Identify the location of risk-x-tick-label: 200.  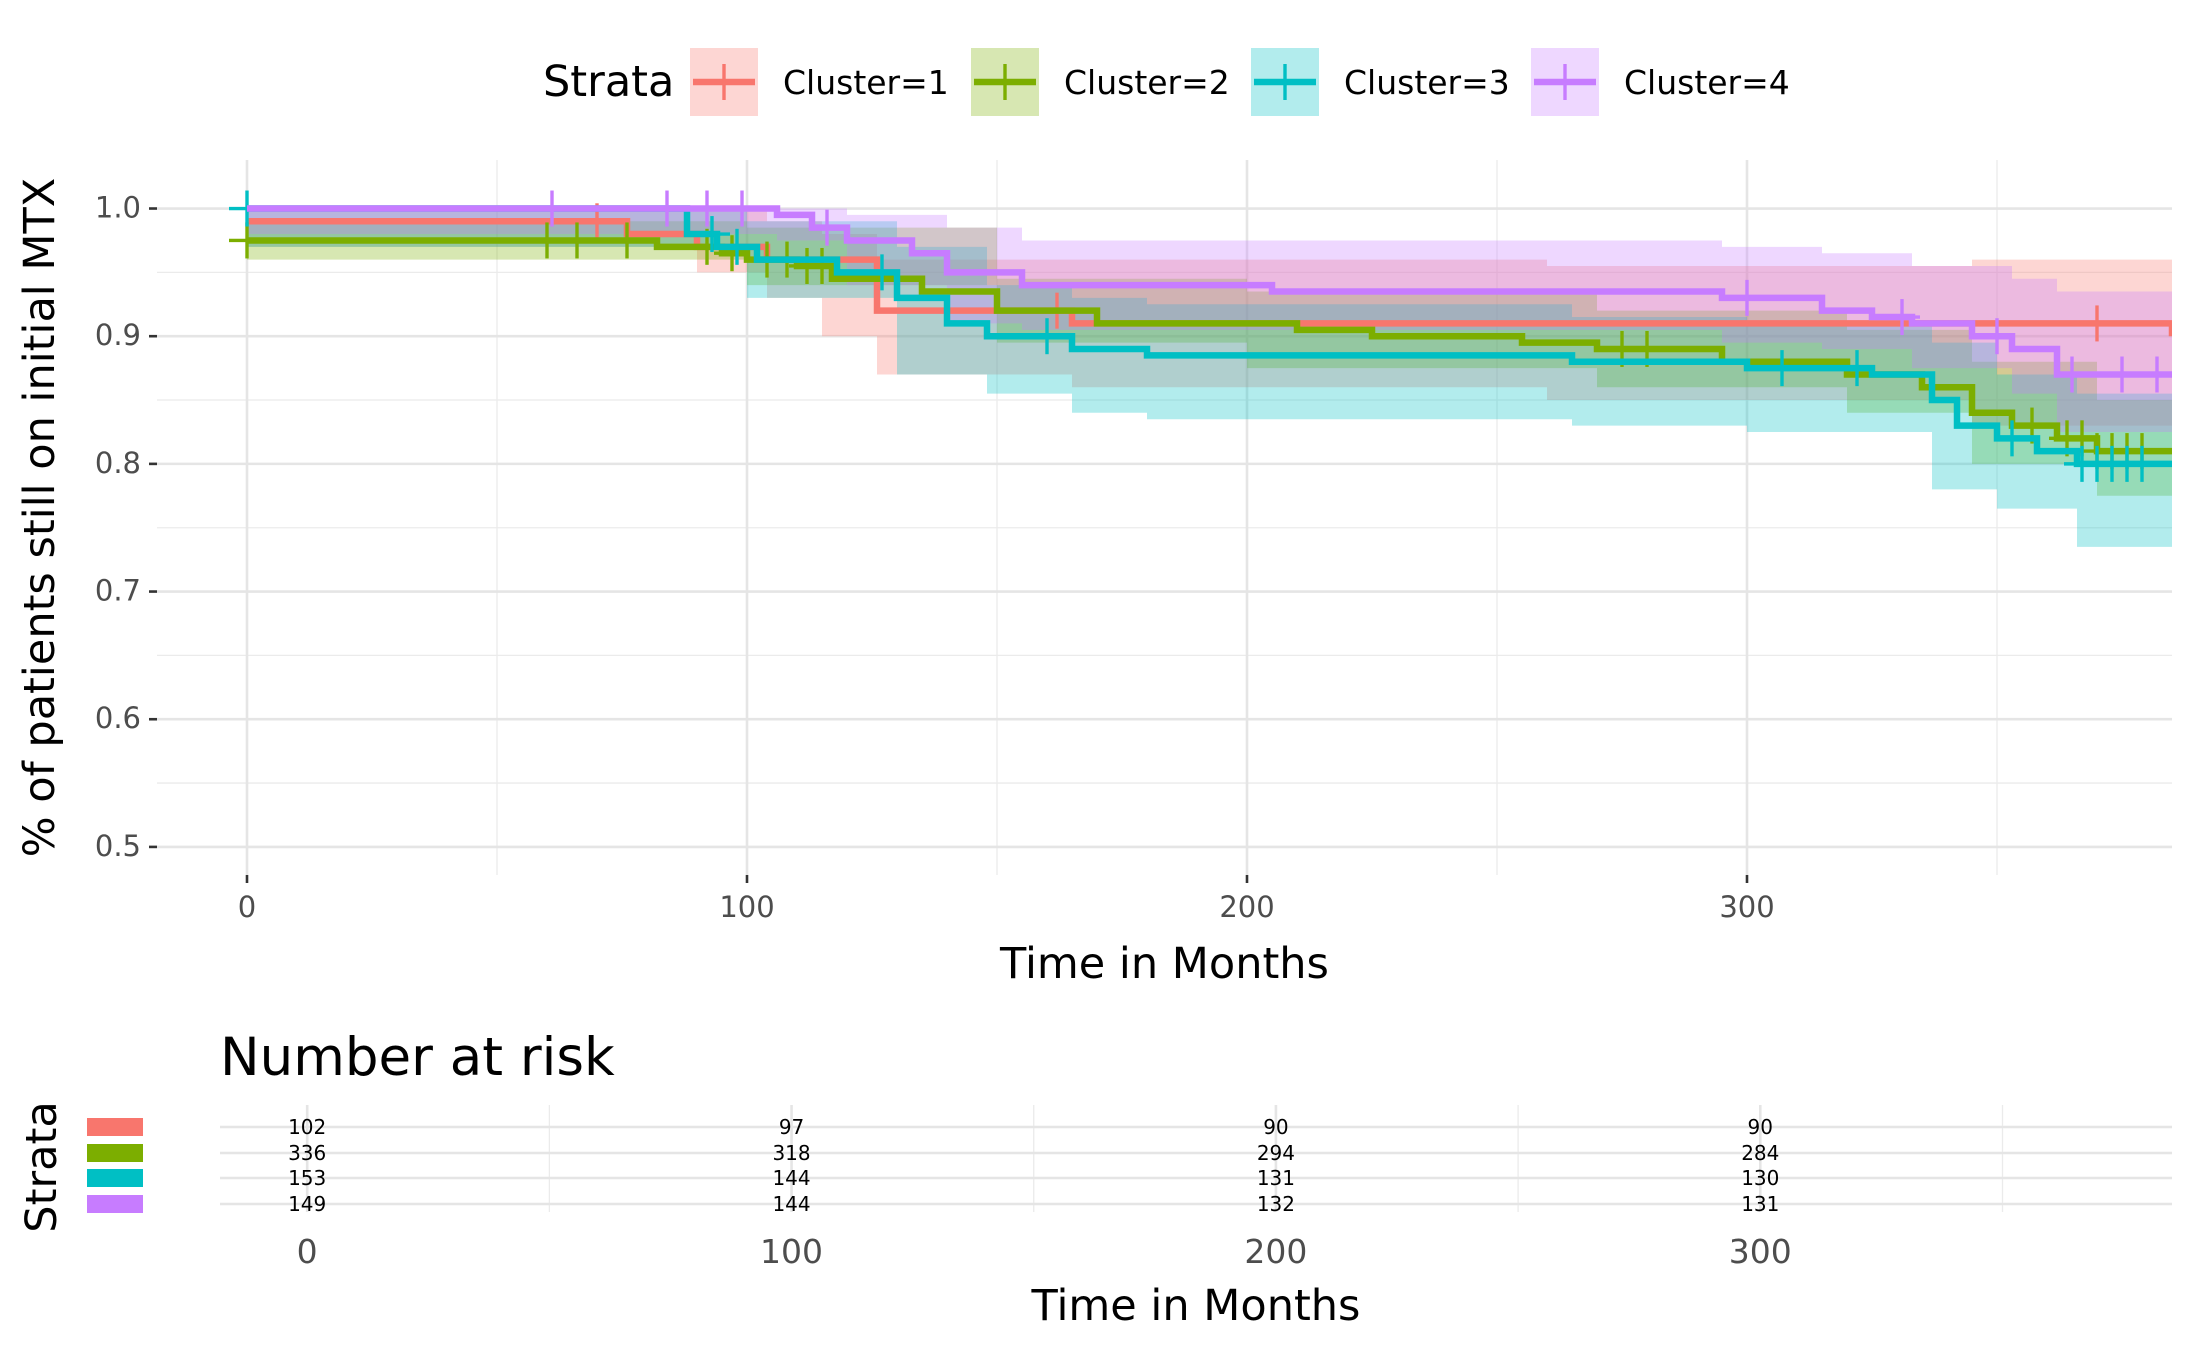
(1275, 1251).